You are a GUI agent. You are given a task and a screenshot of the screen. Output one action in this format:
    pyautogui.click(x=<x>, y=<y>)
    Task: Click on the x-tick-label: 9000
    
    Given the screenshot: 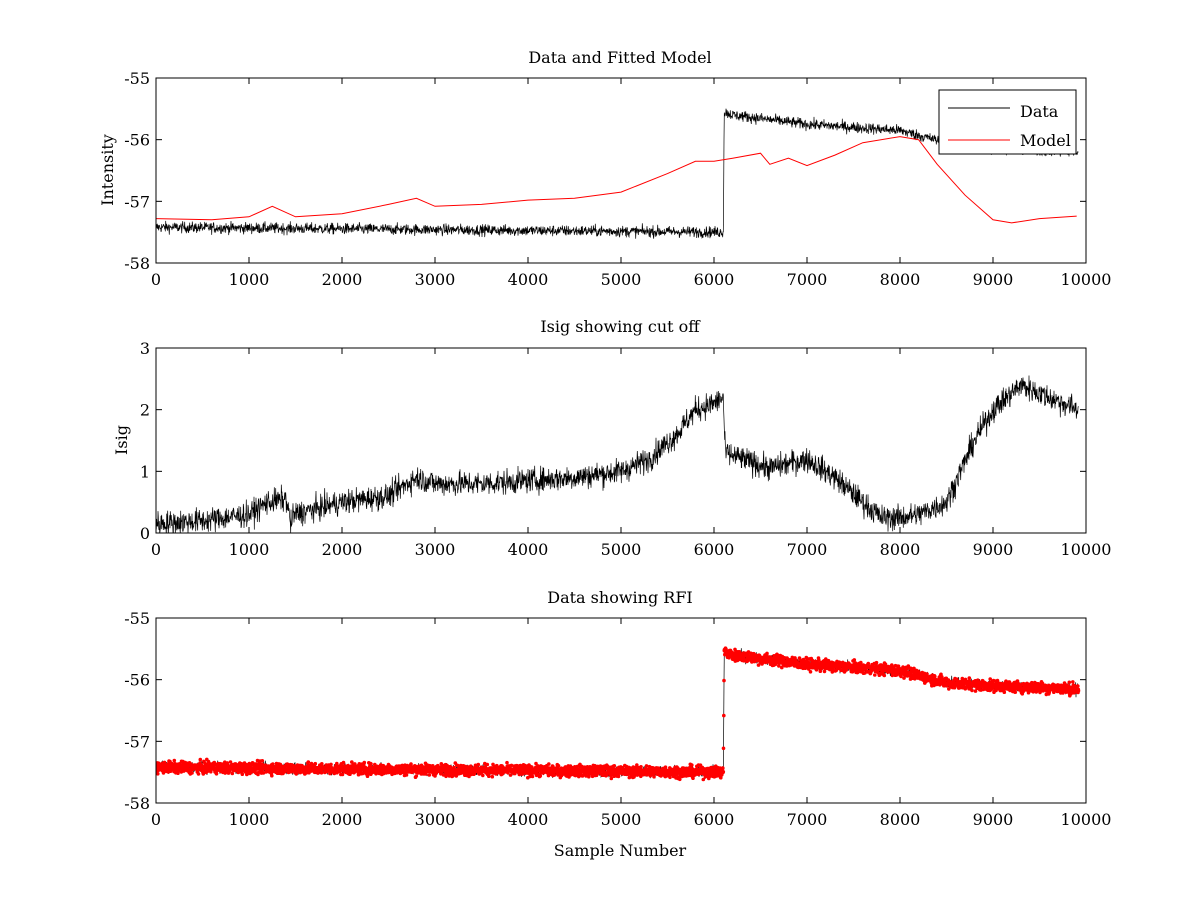 What is the action you would take?
    pyautogui.click(x=993, y=279)
    